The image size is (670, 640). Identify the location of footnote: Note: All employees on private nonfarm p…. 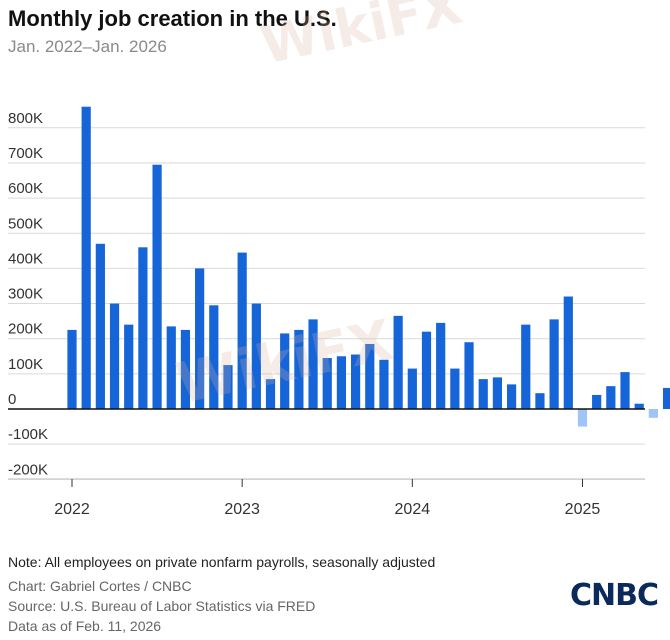
(222, 562).